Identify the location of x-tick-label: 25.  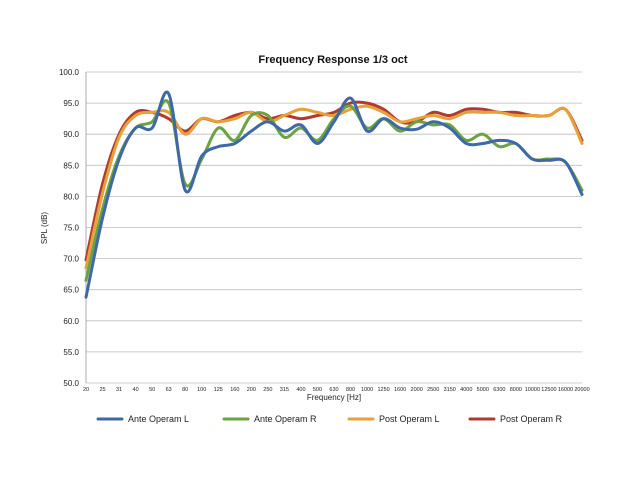
(102, 390).